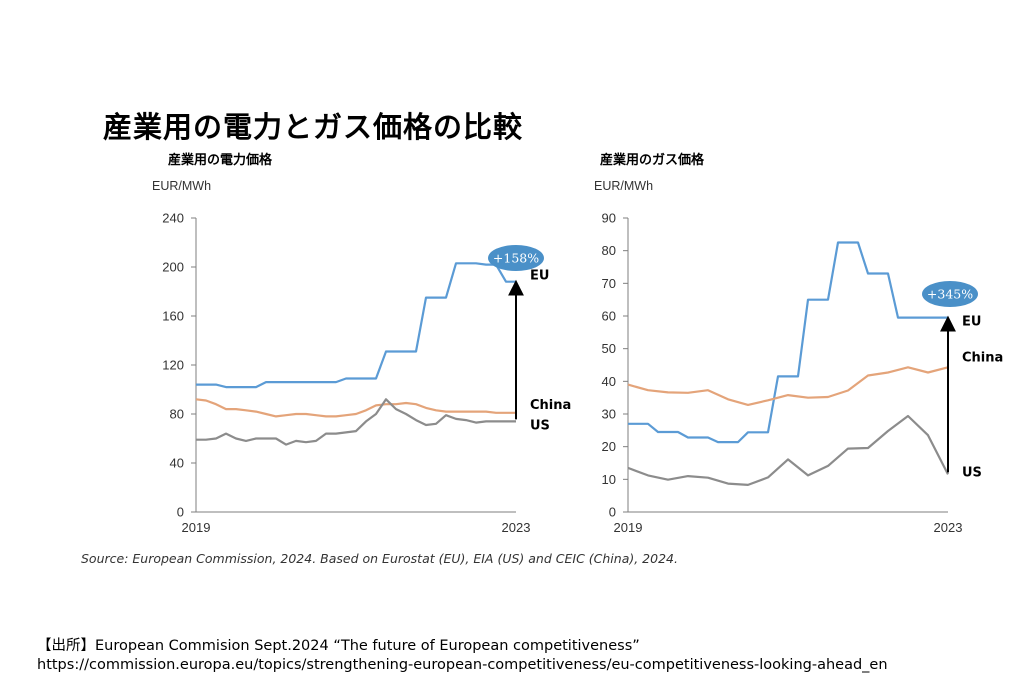  What do you see at coordinates (609, 218) in the screenshot?
I see `y-tick-label: 90` at bounding box center [609, 218].